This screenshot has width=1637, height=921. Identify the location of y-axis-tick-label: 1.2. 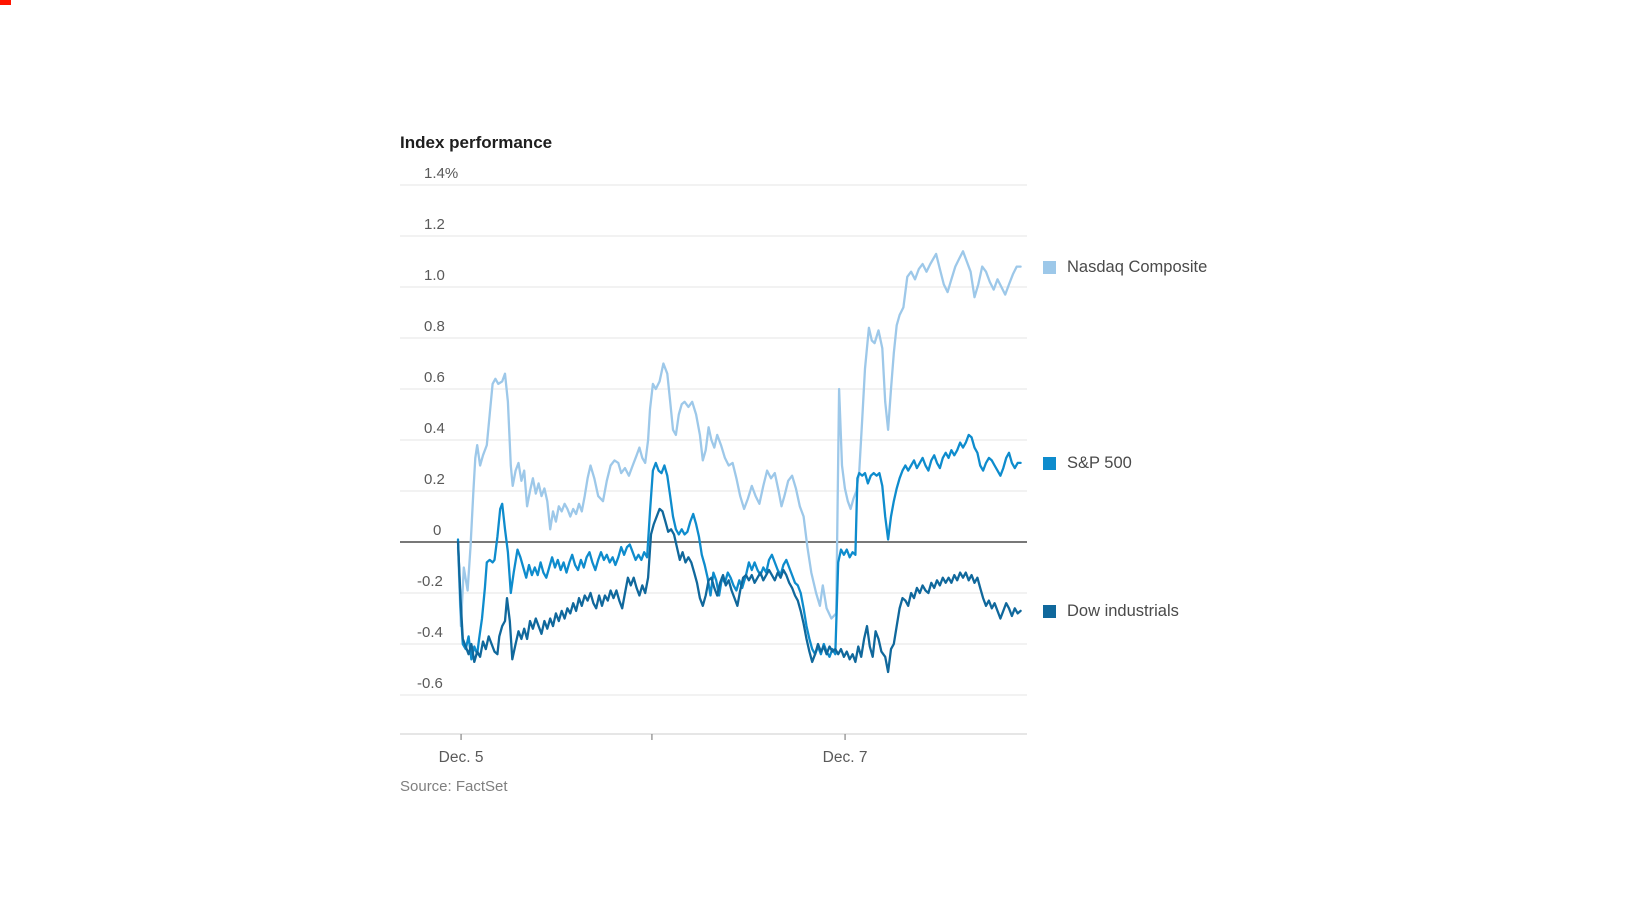
(434, 224).